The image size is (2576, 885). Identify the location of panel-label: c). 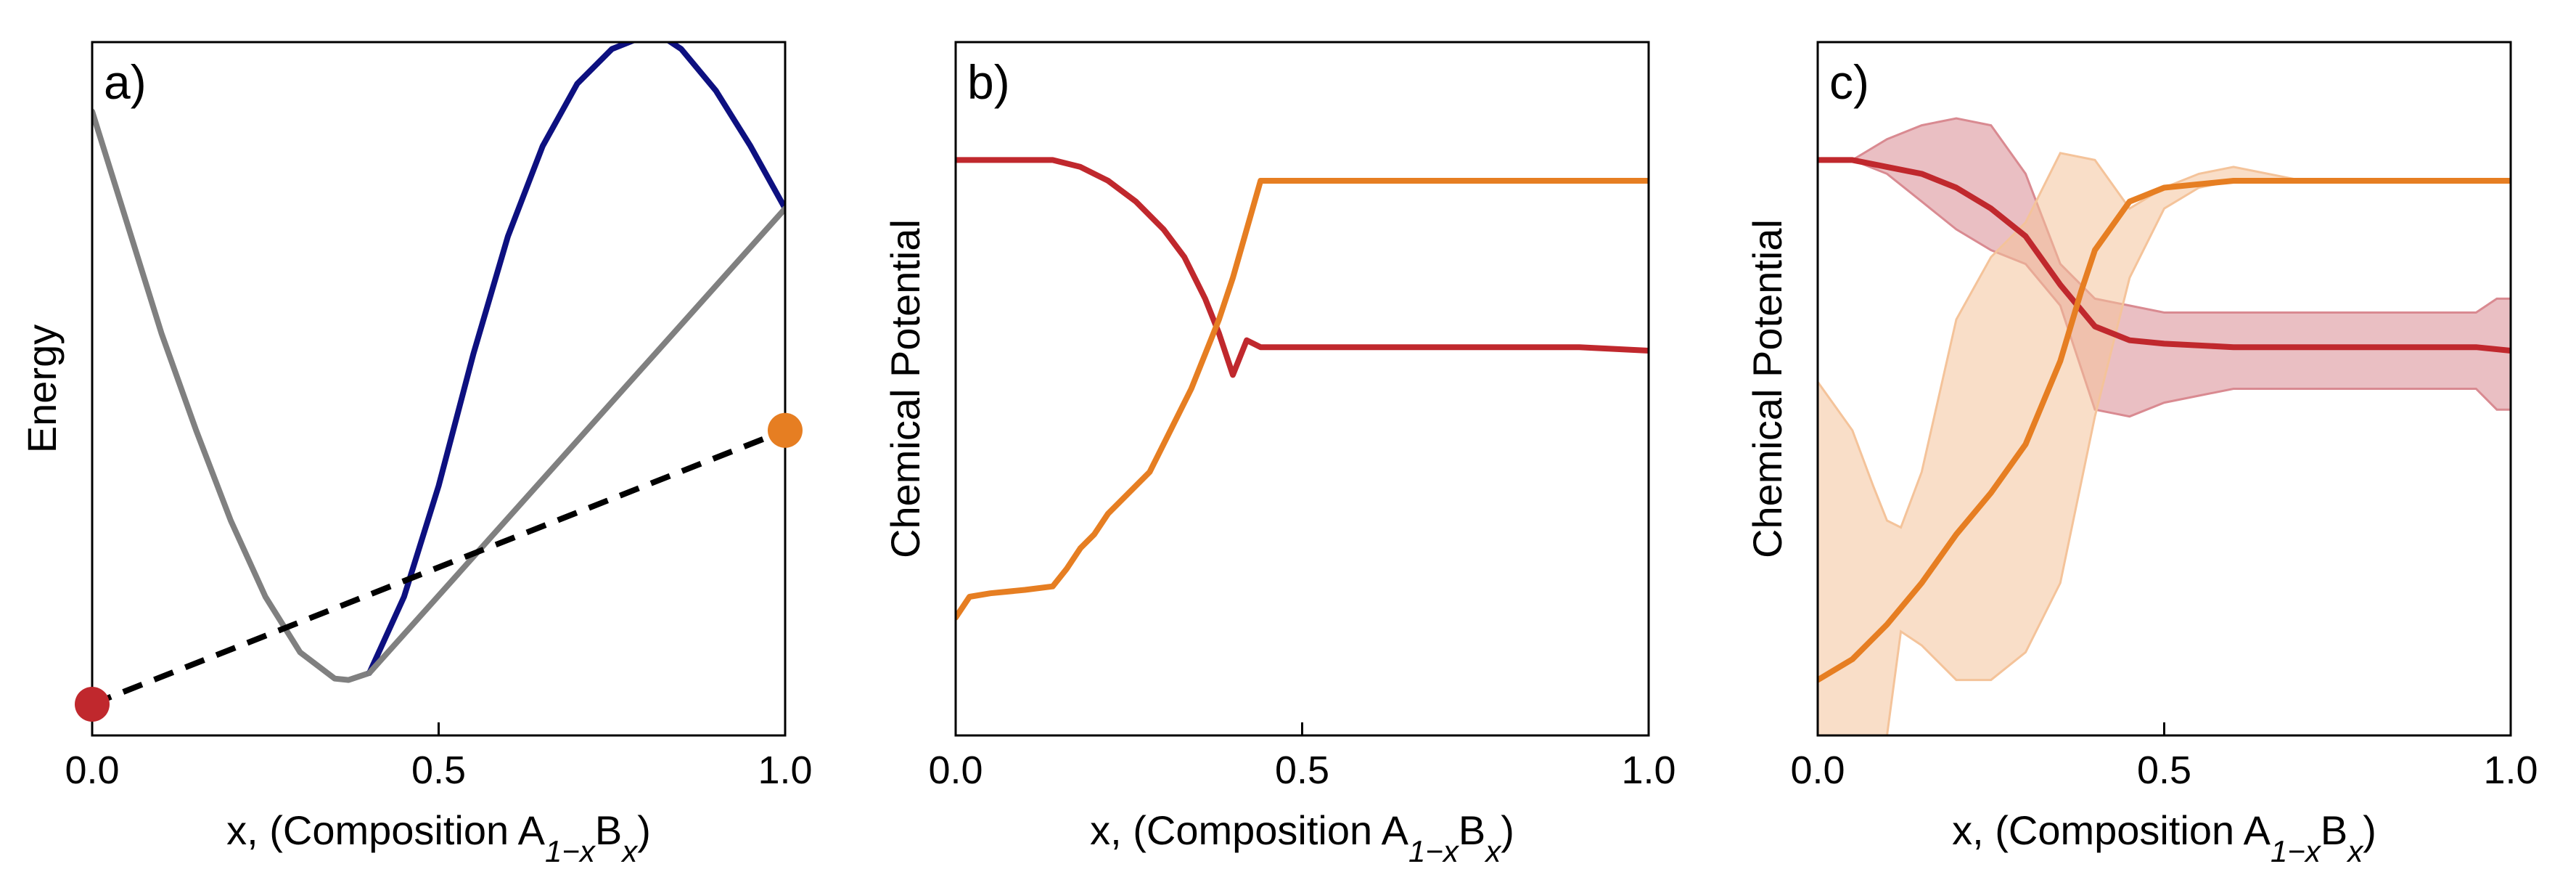
(1849, 82).